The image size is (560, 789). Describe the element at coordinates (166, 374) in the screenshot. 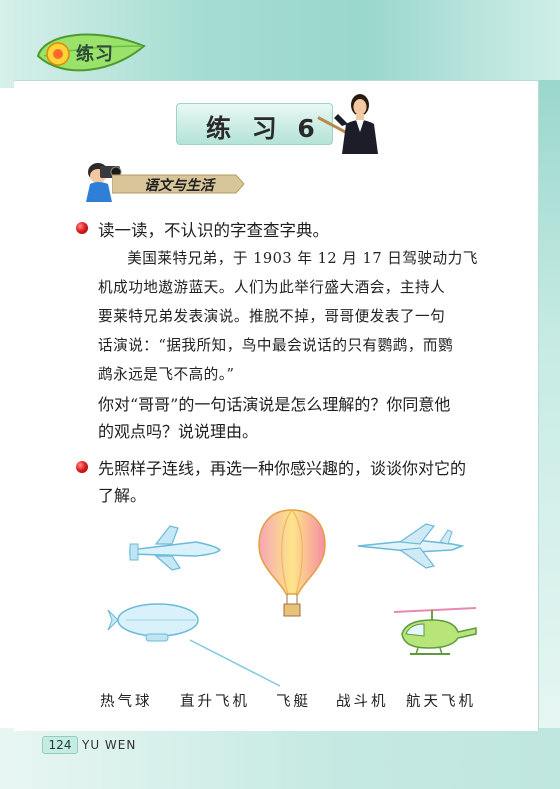

I see `passage-line: 鹉永远是飞不高的。”` at that location.